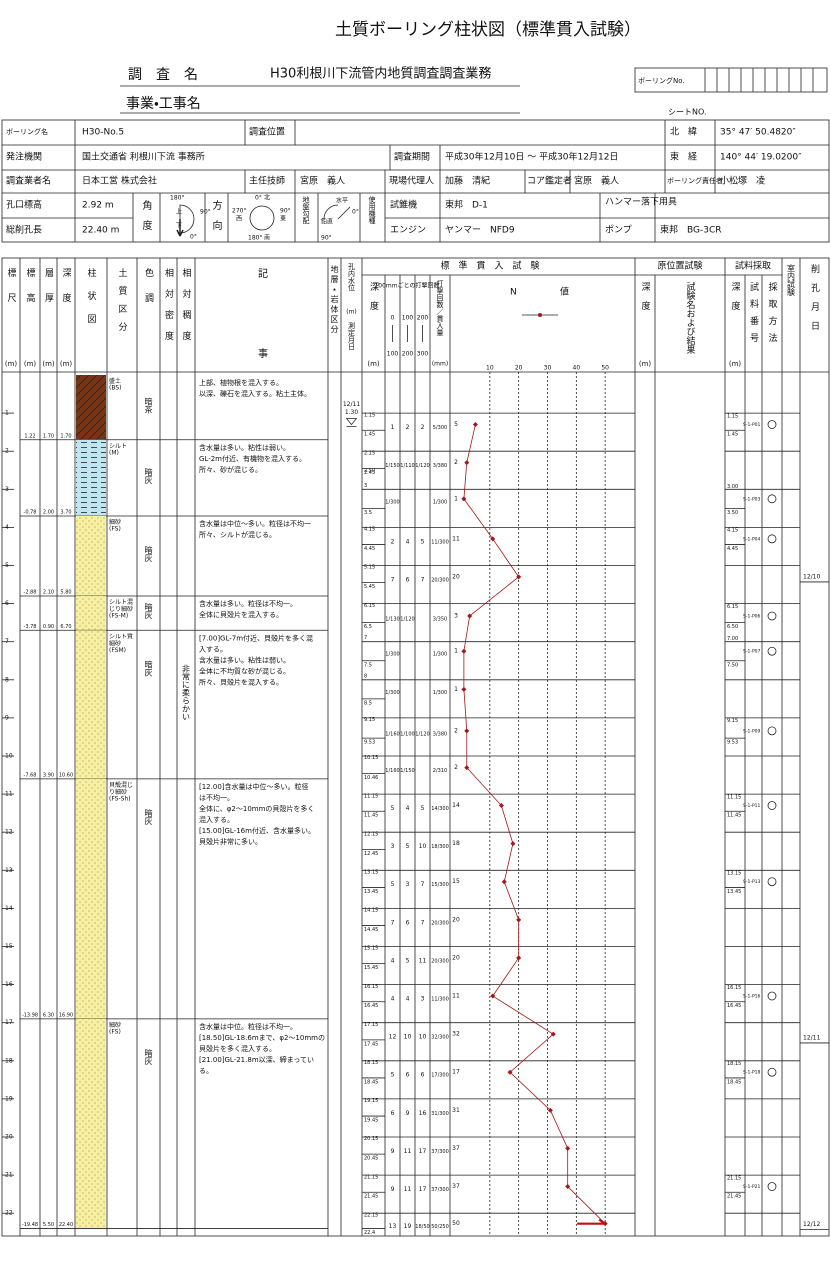  Describe the element at coordinates (408, 354) in the screenshot. I see `column-header: 200` at that location.